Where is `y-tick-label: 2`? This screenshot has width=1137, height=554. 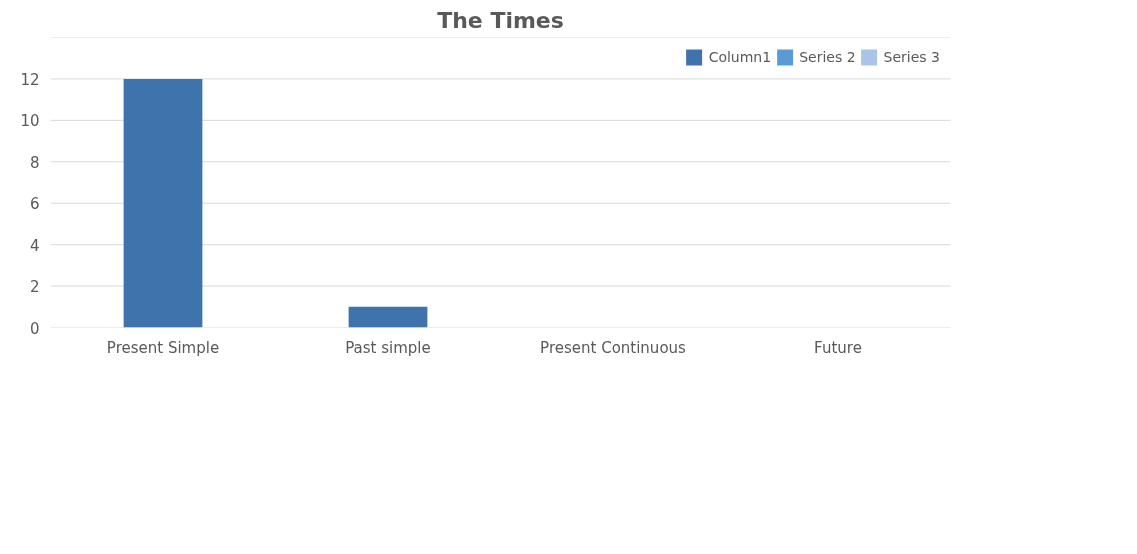
y-tick-label: 2 is located at coordinates (34, 287).